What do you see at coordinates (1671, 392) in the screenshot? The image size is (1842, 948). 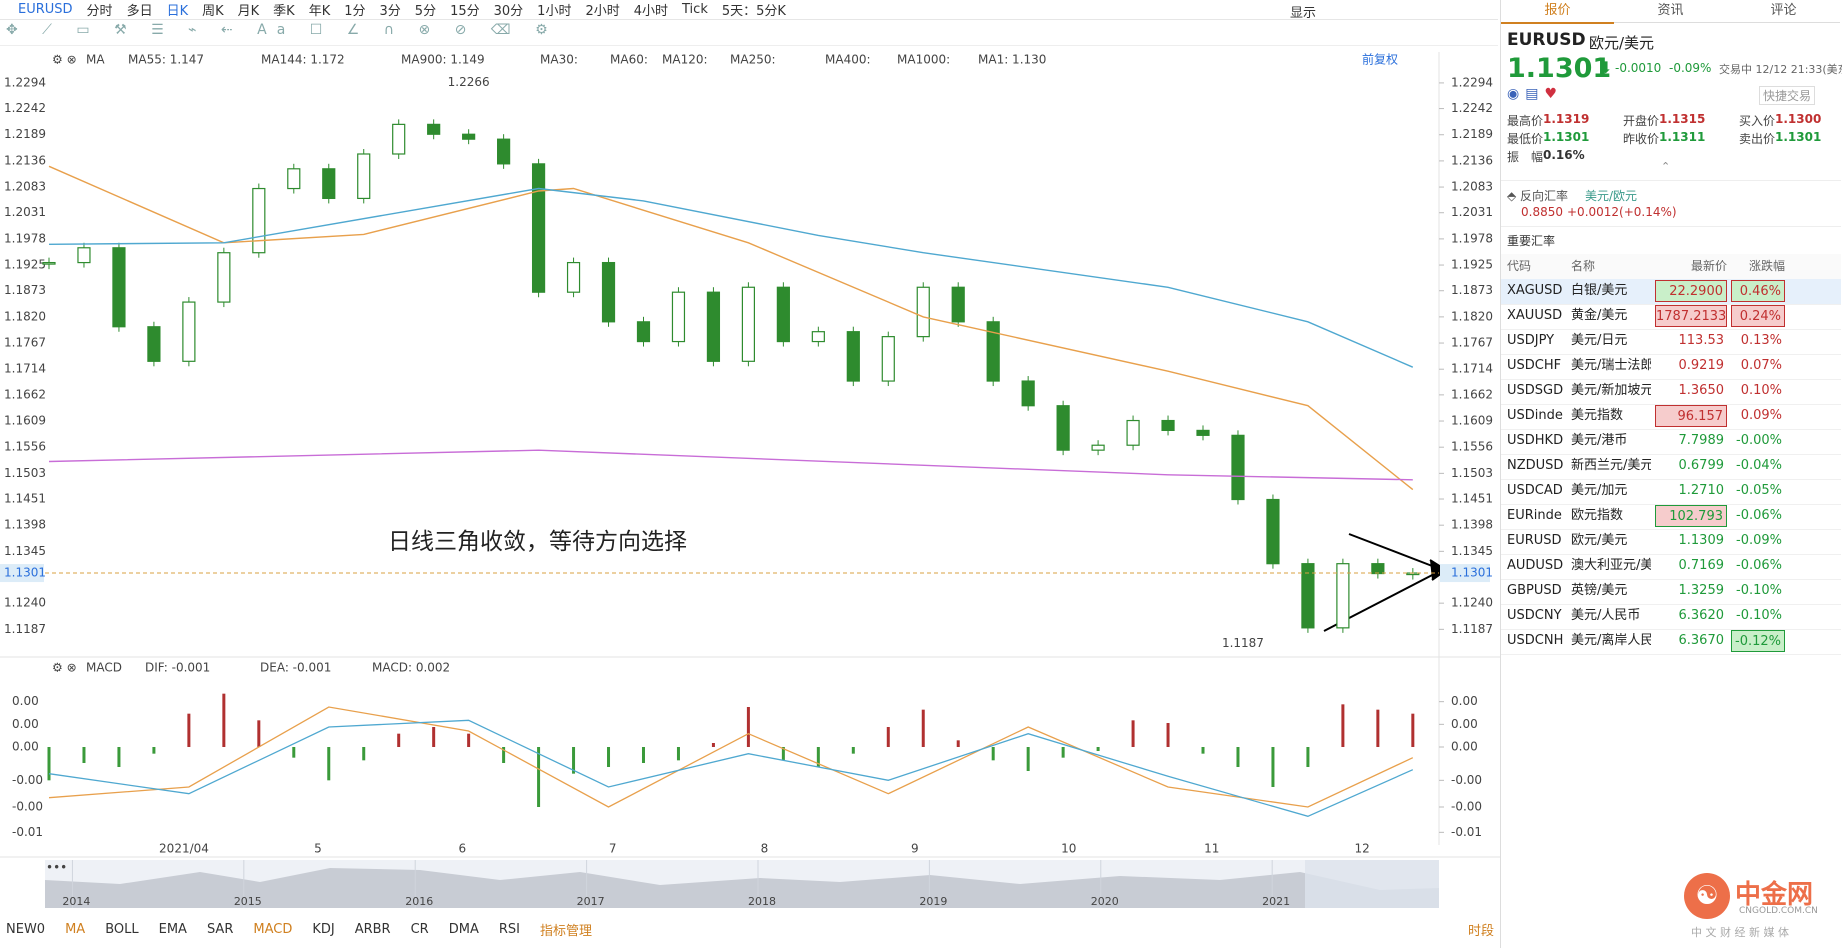 I see `rate-row: USDSGD 美元/新加坡元 1.3650 0.10%` at bounding box center [1671, 392].